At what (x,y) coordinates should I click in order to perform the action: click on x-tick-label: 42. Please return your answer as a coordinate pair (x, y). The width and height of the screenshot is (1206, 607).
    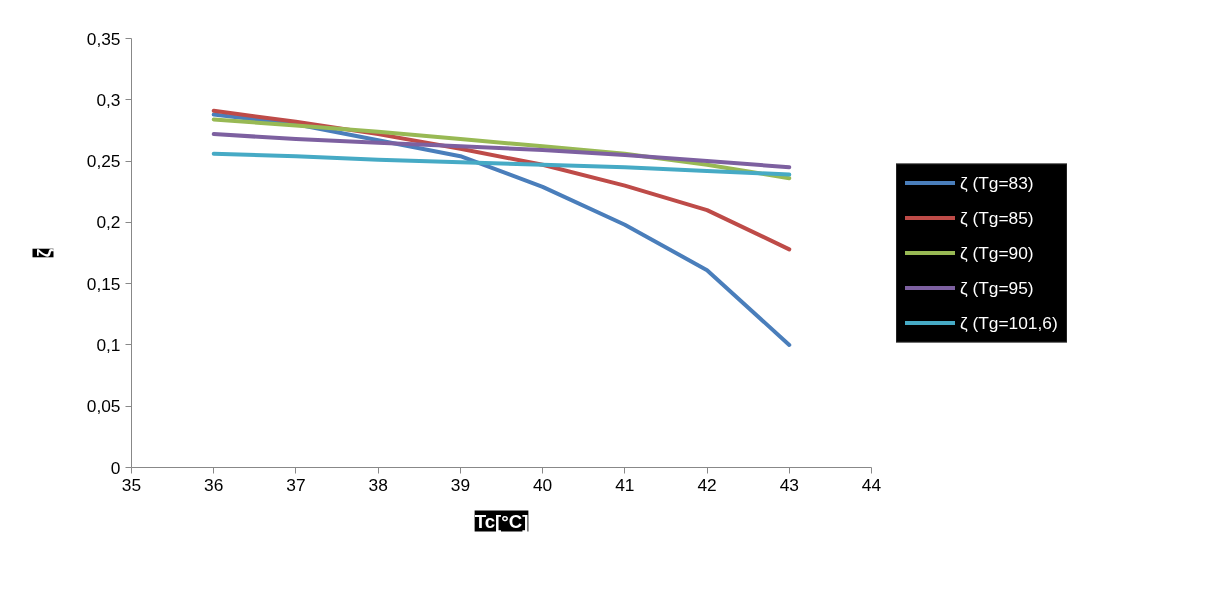
    Looking at the image, I should click on (707, 484).